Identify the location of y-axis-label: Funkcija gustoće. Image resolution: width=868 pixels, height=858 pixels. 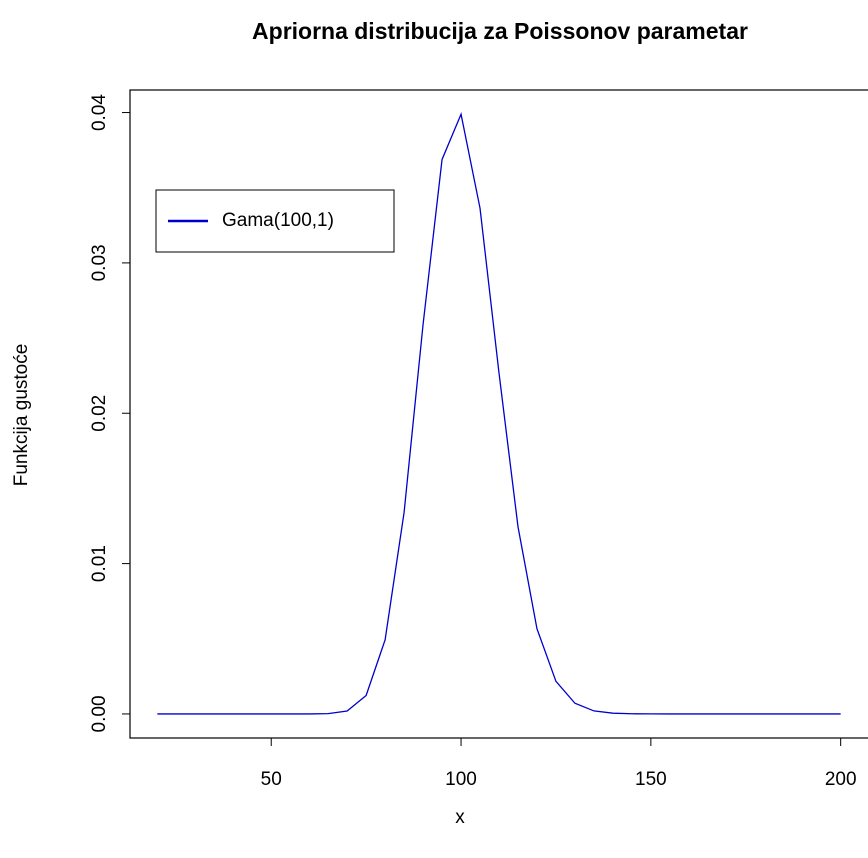
(21, 415).